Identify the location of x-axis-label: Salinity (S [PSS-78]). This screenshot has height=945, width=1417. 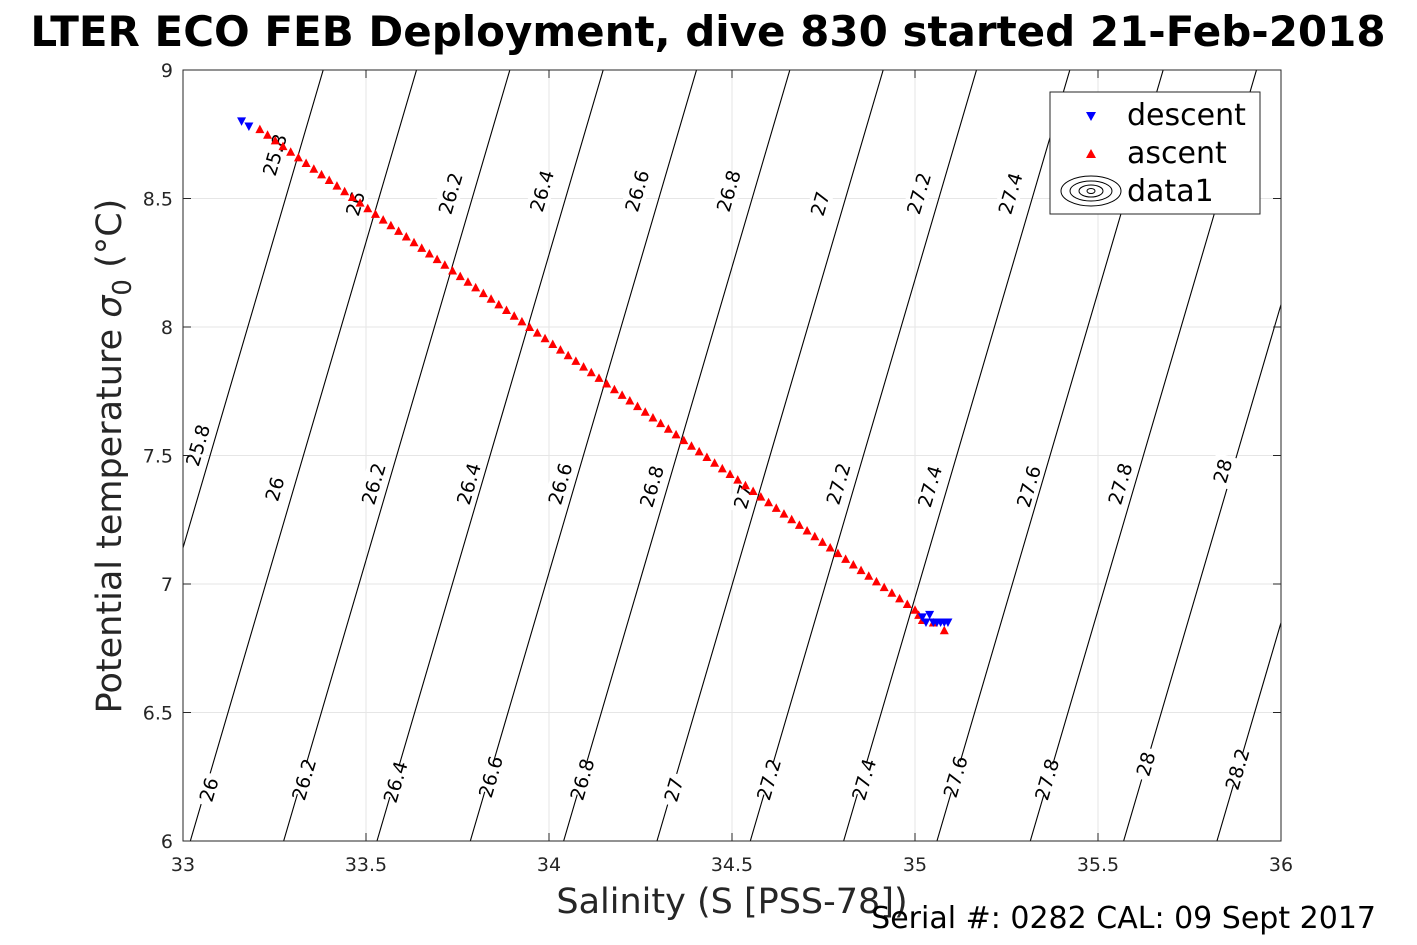
(731, 902).